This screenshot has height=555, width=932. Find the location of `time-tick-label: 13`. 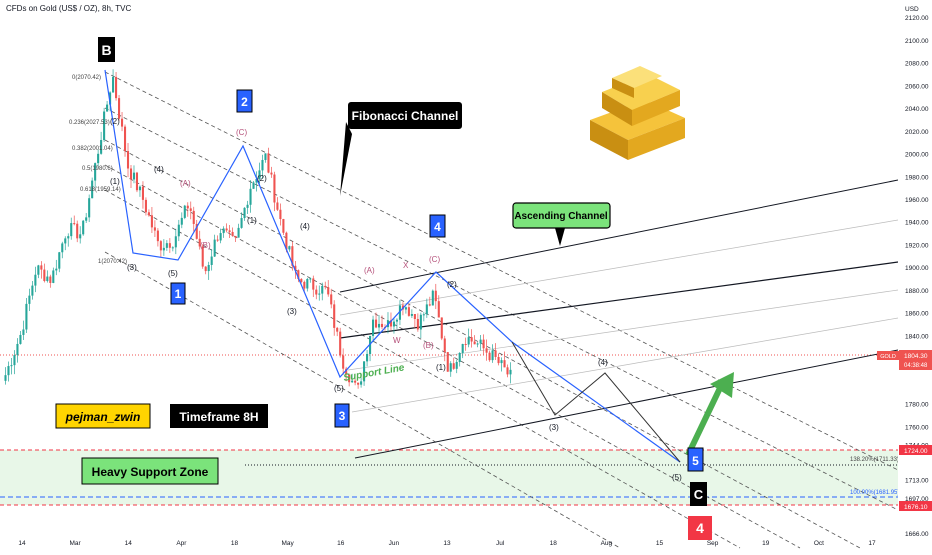

time-tick-label: 13 is located at coordinates (447, 543).